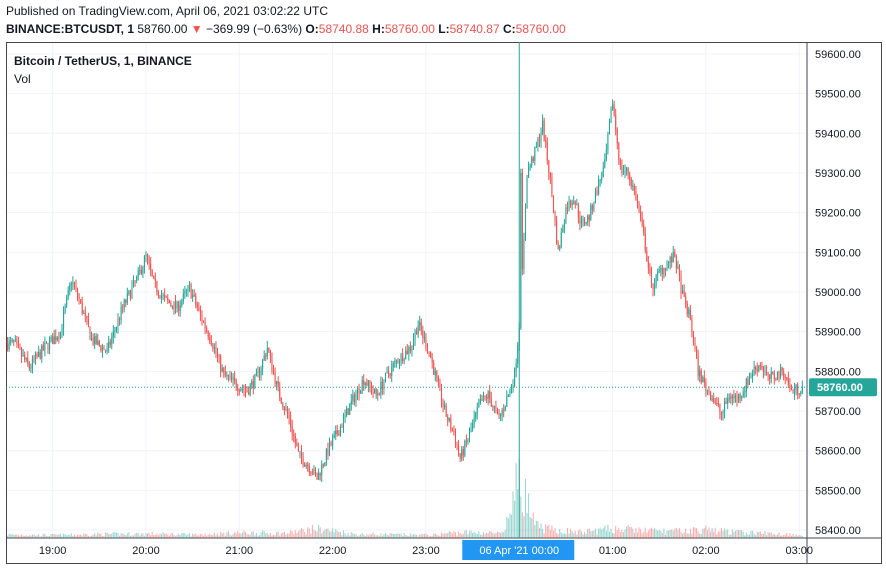 The width and height of the screenshot is (886, 572). Describe the element at coordinates (518, 550) in the screenshot. I see `time-highlight-tag` at that location.